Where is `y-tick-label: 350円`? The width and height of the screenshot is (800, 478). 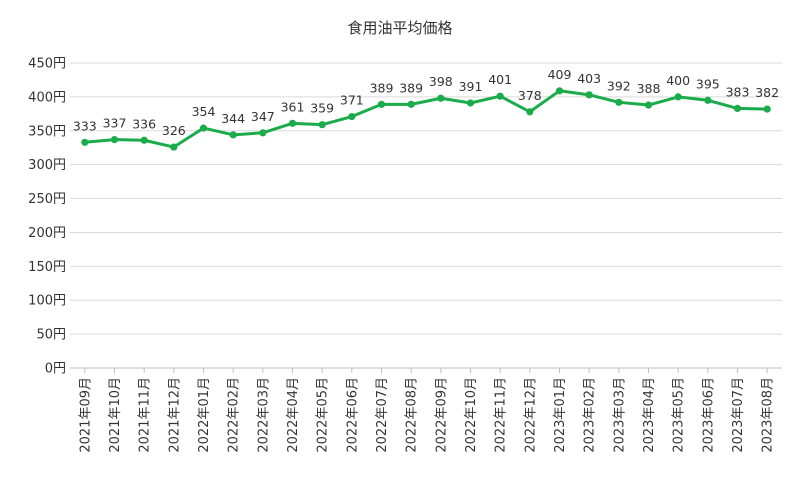
y-tick-label: 350円 is located at coordinates (47, 131).